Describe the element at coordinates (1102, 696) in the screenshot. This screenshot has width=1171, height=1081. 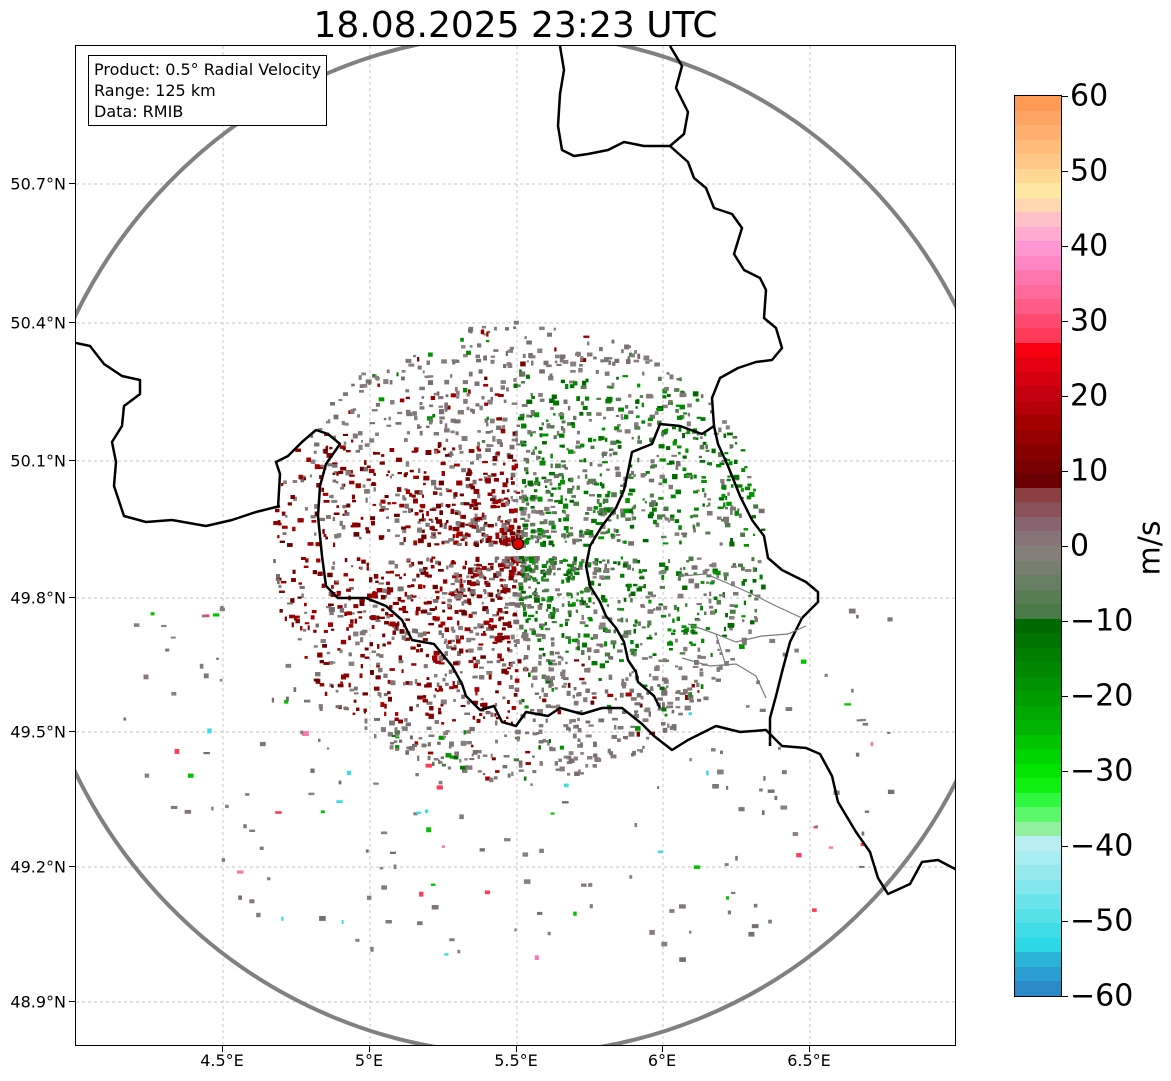
I see `colorbar-tick-label: −20` at that location.